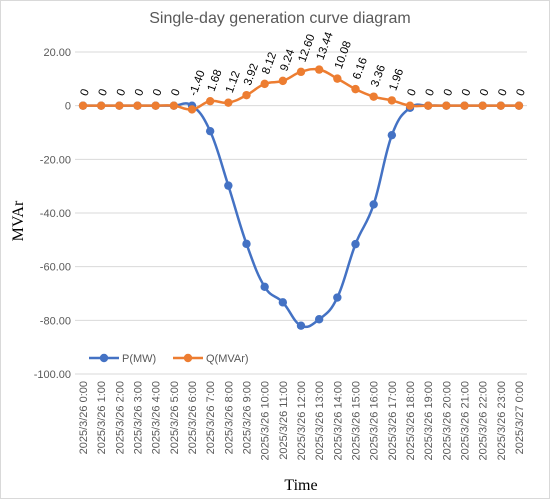  I want to click on x-tick-label: 2025/3/26 17:00, so click(393, 421).